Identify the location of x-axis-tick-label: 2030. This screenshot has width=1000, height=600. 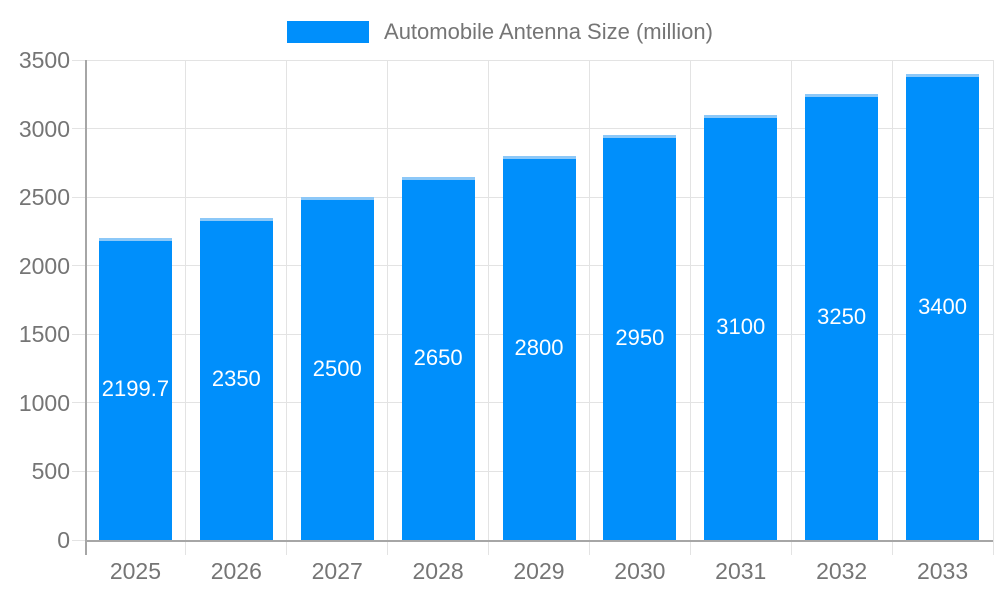
(640, 571).